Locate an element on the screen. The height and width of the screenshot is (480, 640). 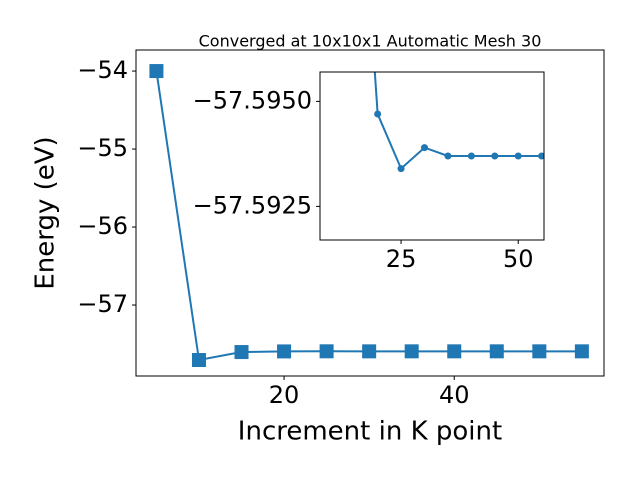
x-tick-label: 50 is located at coordinates (518, 259).